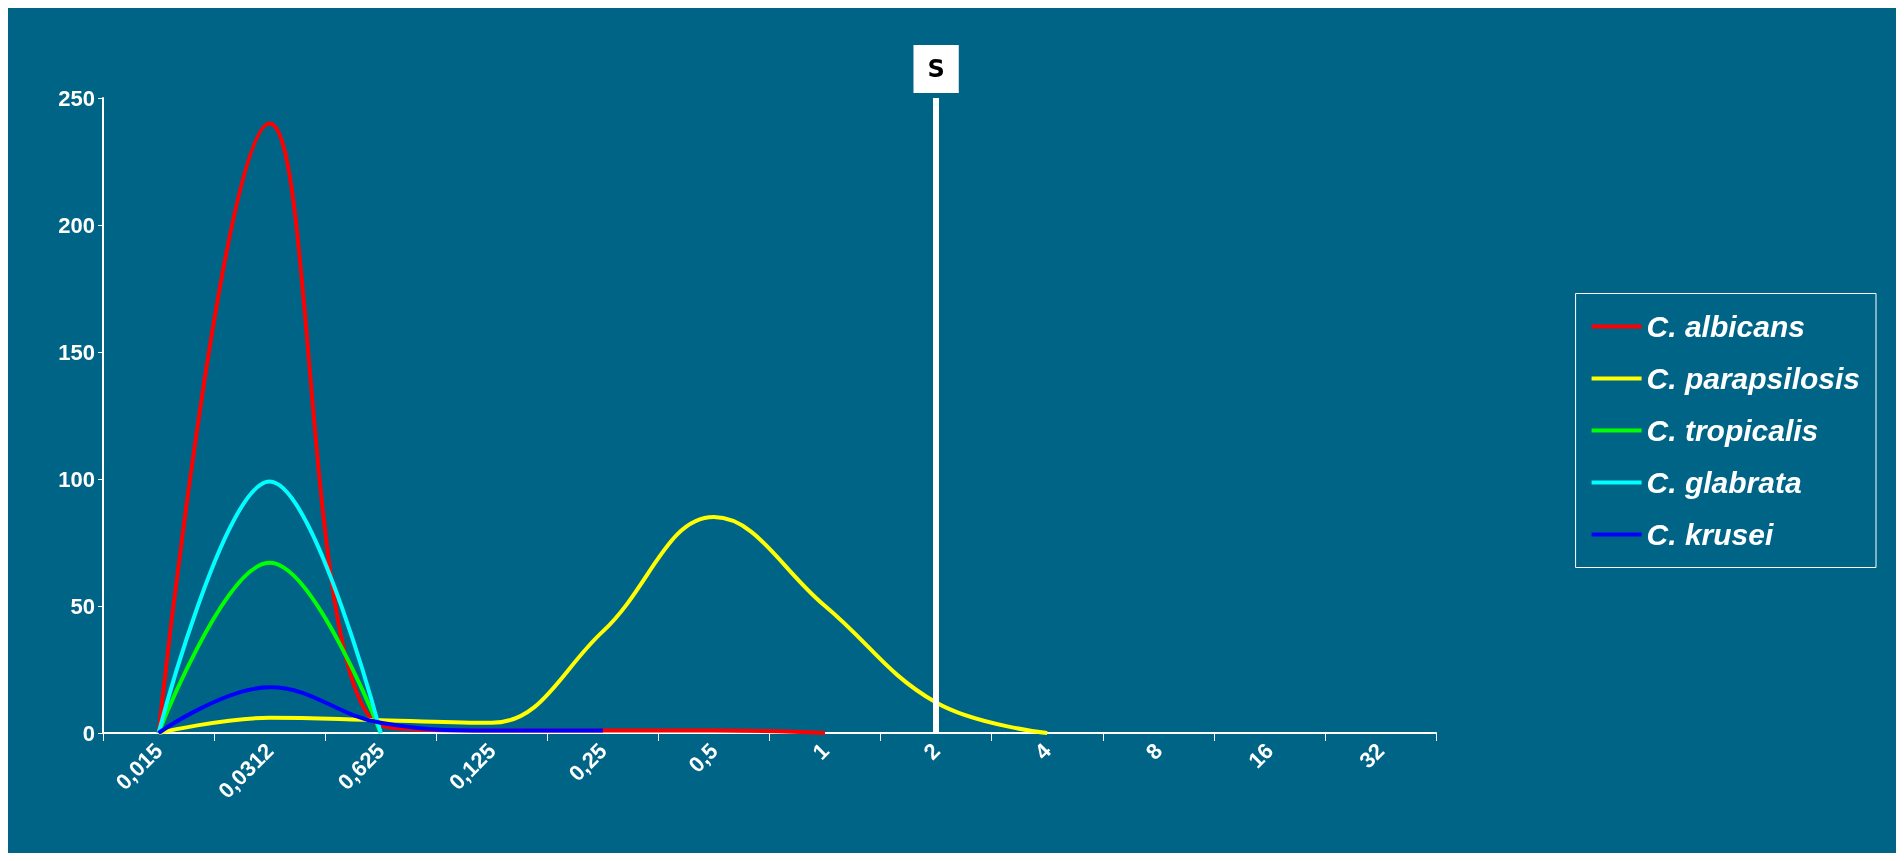 This screenshot has width=1904, height=861. Describe the element at coordinates (1724, 482) in the screenshot. I see `legend-label: C. glabrata` at that location.